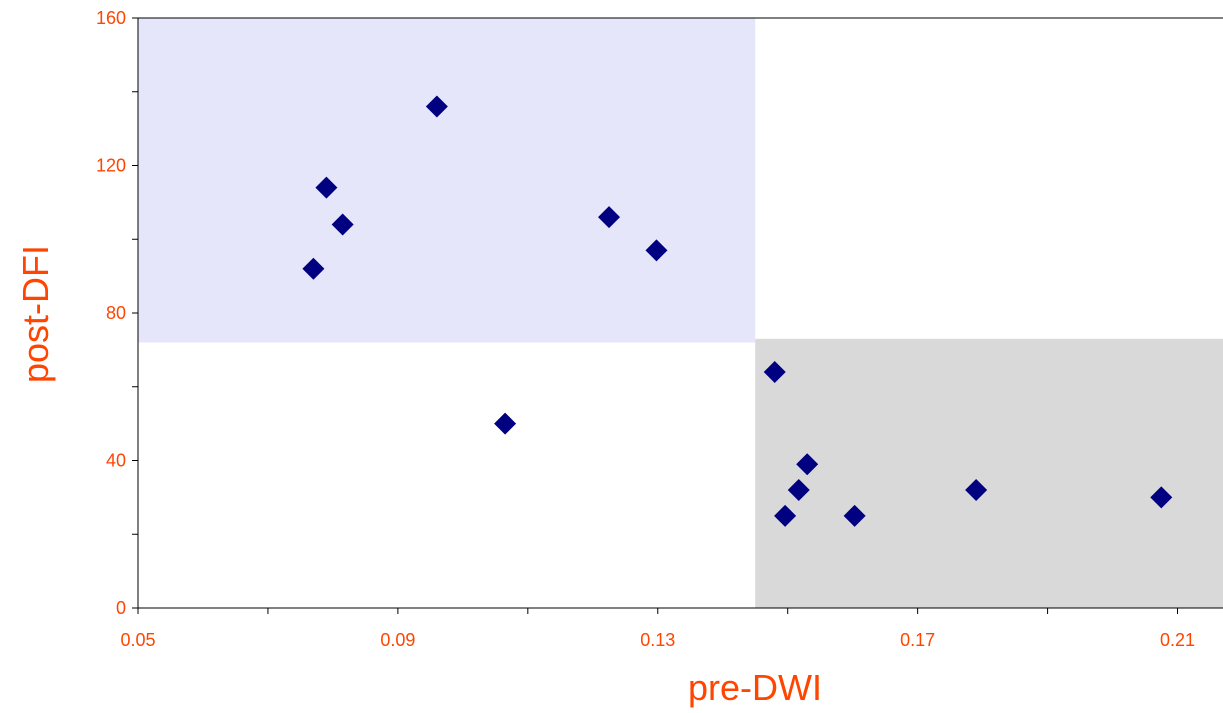 This screenshot has width=1223, height=713. I want to click on y-tick-label: 160, so click(111, 18).